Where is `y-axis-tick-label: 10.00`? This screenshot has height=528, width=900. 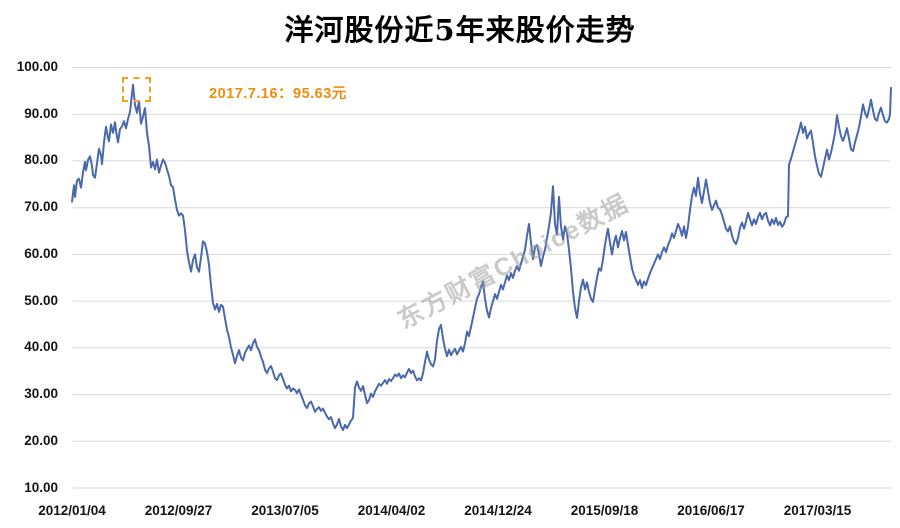
y-axis-tick-label: 10.00 is located at coordinates (41, 487).